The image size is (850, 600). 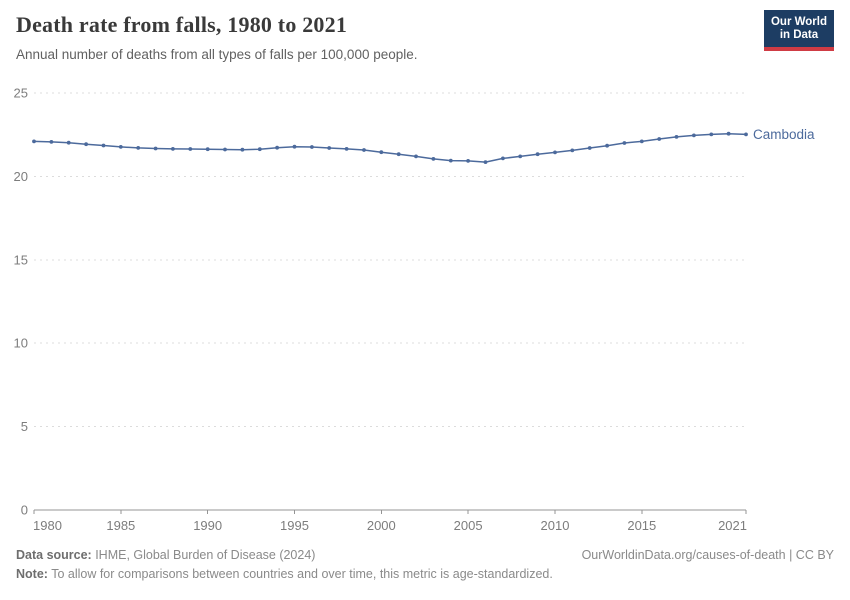 I want to click on data-point-1996, so click(x=312, y=147).